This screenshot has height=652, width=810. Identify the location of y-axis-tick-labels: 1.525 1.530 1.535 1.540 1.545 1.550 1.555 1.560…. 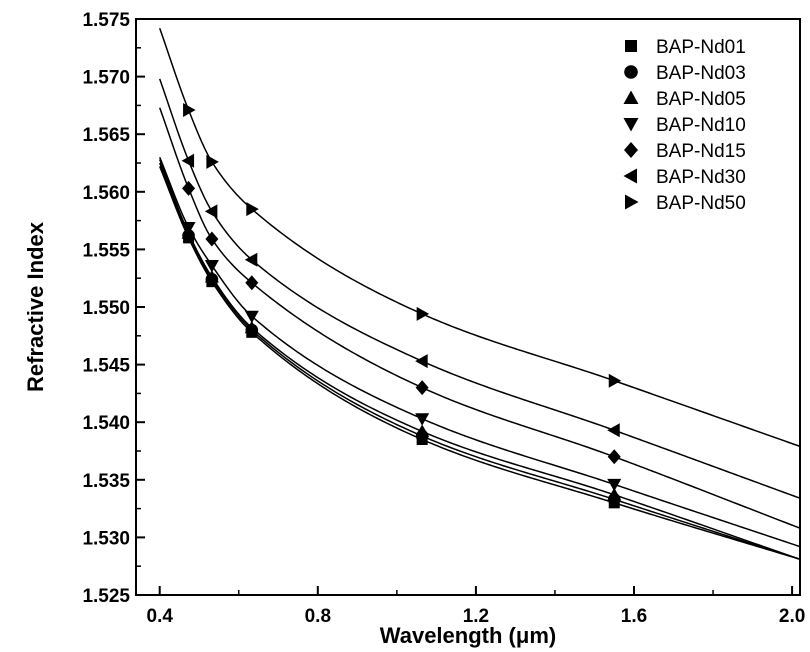
(106, 308).